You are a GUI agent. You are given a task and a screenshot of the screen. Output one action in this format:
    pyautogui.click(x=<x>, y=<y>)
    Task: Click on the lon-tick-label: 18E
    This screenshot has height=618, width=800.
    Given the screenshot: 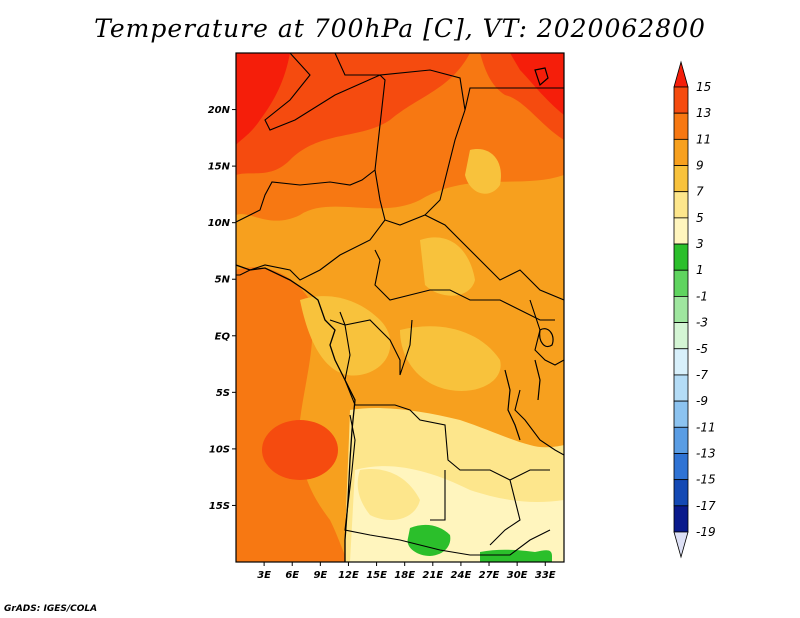 What is the action you would take?
    pyautogui.click(x=404, y=575)
    